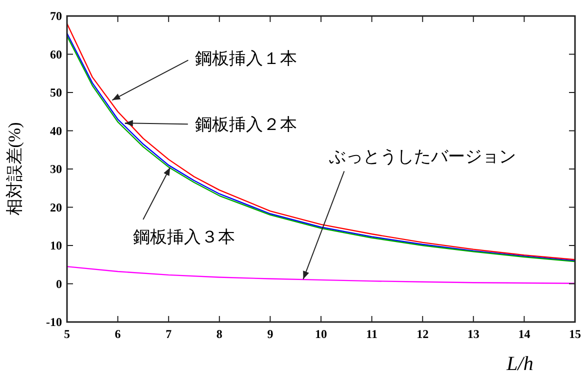 The height and width of the screenshot is (381, 586). I want to click on y-tick-label: 30, so click(56, 169).